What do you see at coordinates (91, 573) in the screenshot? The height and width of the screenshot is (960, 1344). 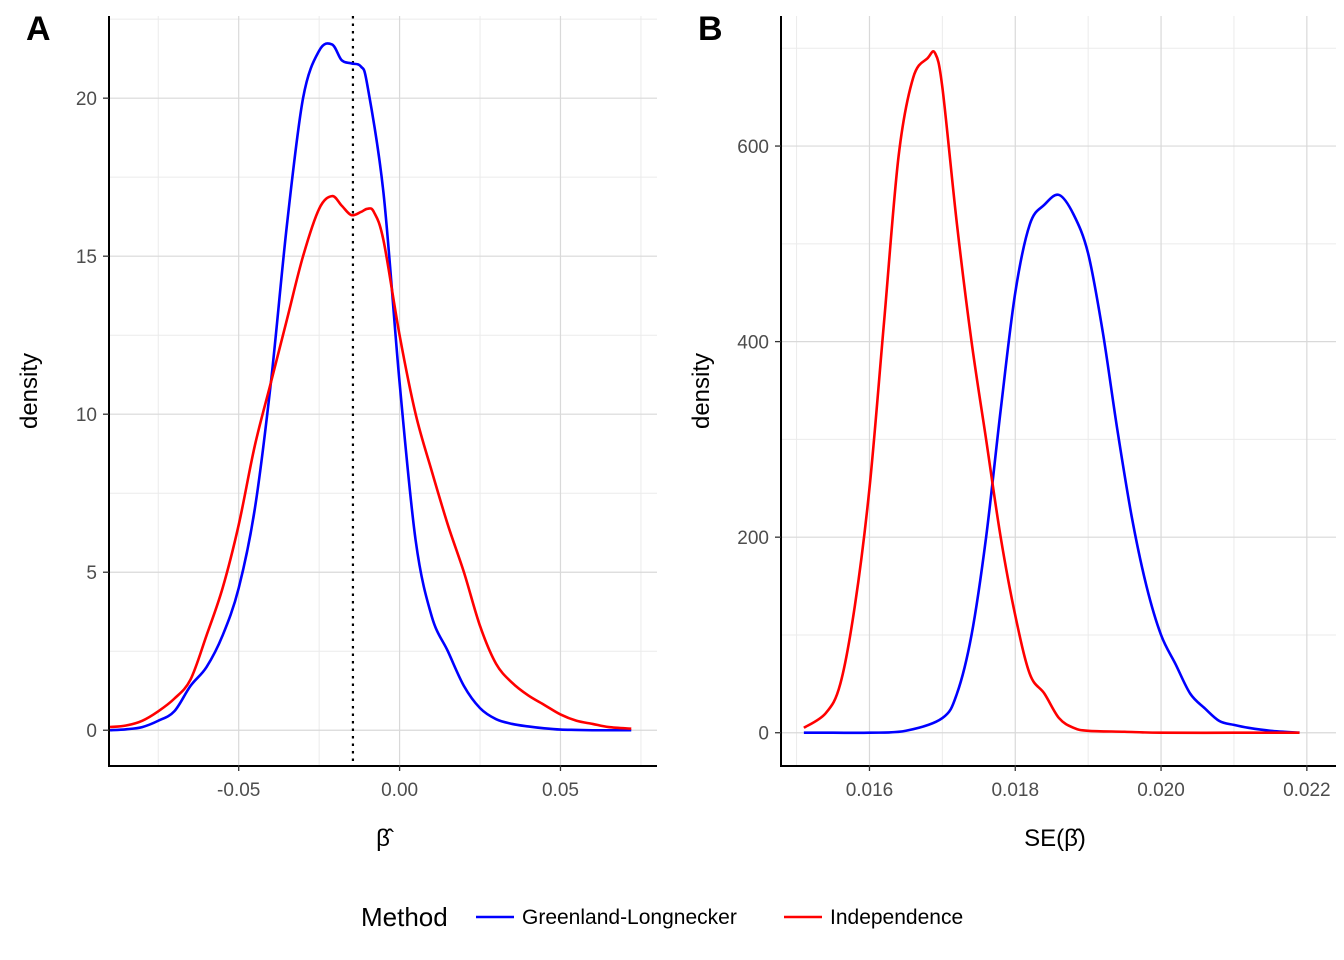 I see `panel-a-y-tick-label-1: 5` at bounding box center [91, 573].